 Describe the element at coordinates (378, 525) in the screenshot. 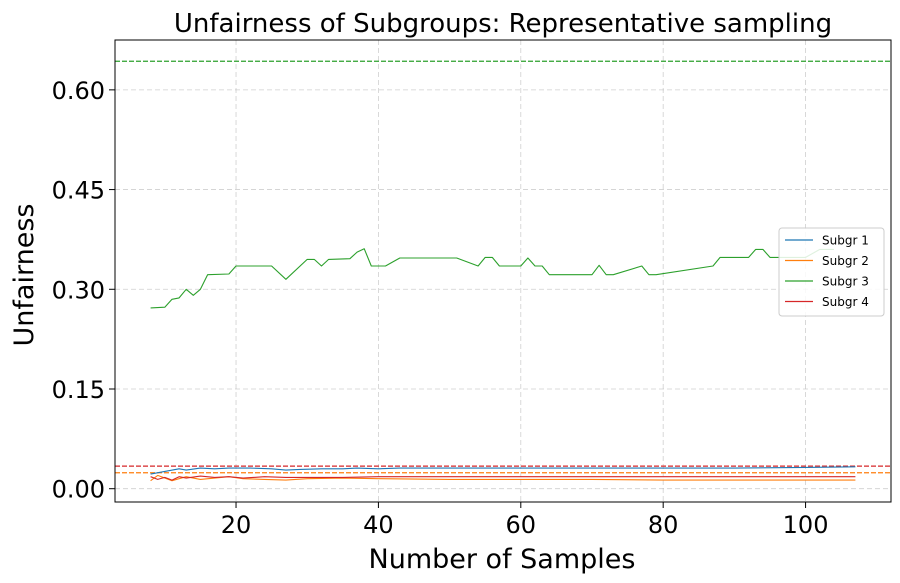

I see `x-tick-label: 40` at that location.